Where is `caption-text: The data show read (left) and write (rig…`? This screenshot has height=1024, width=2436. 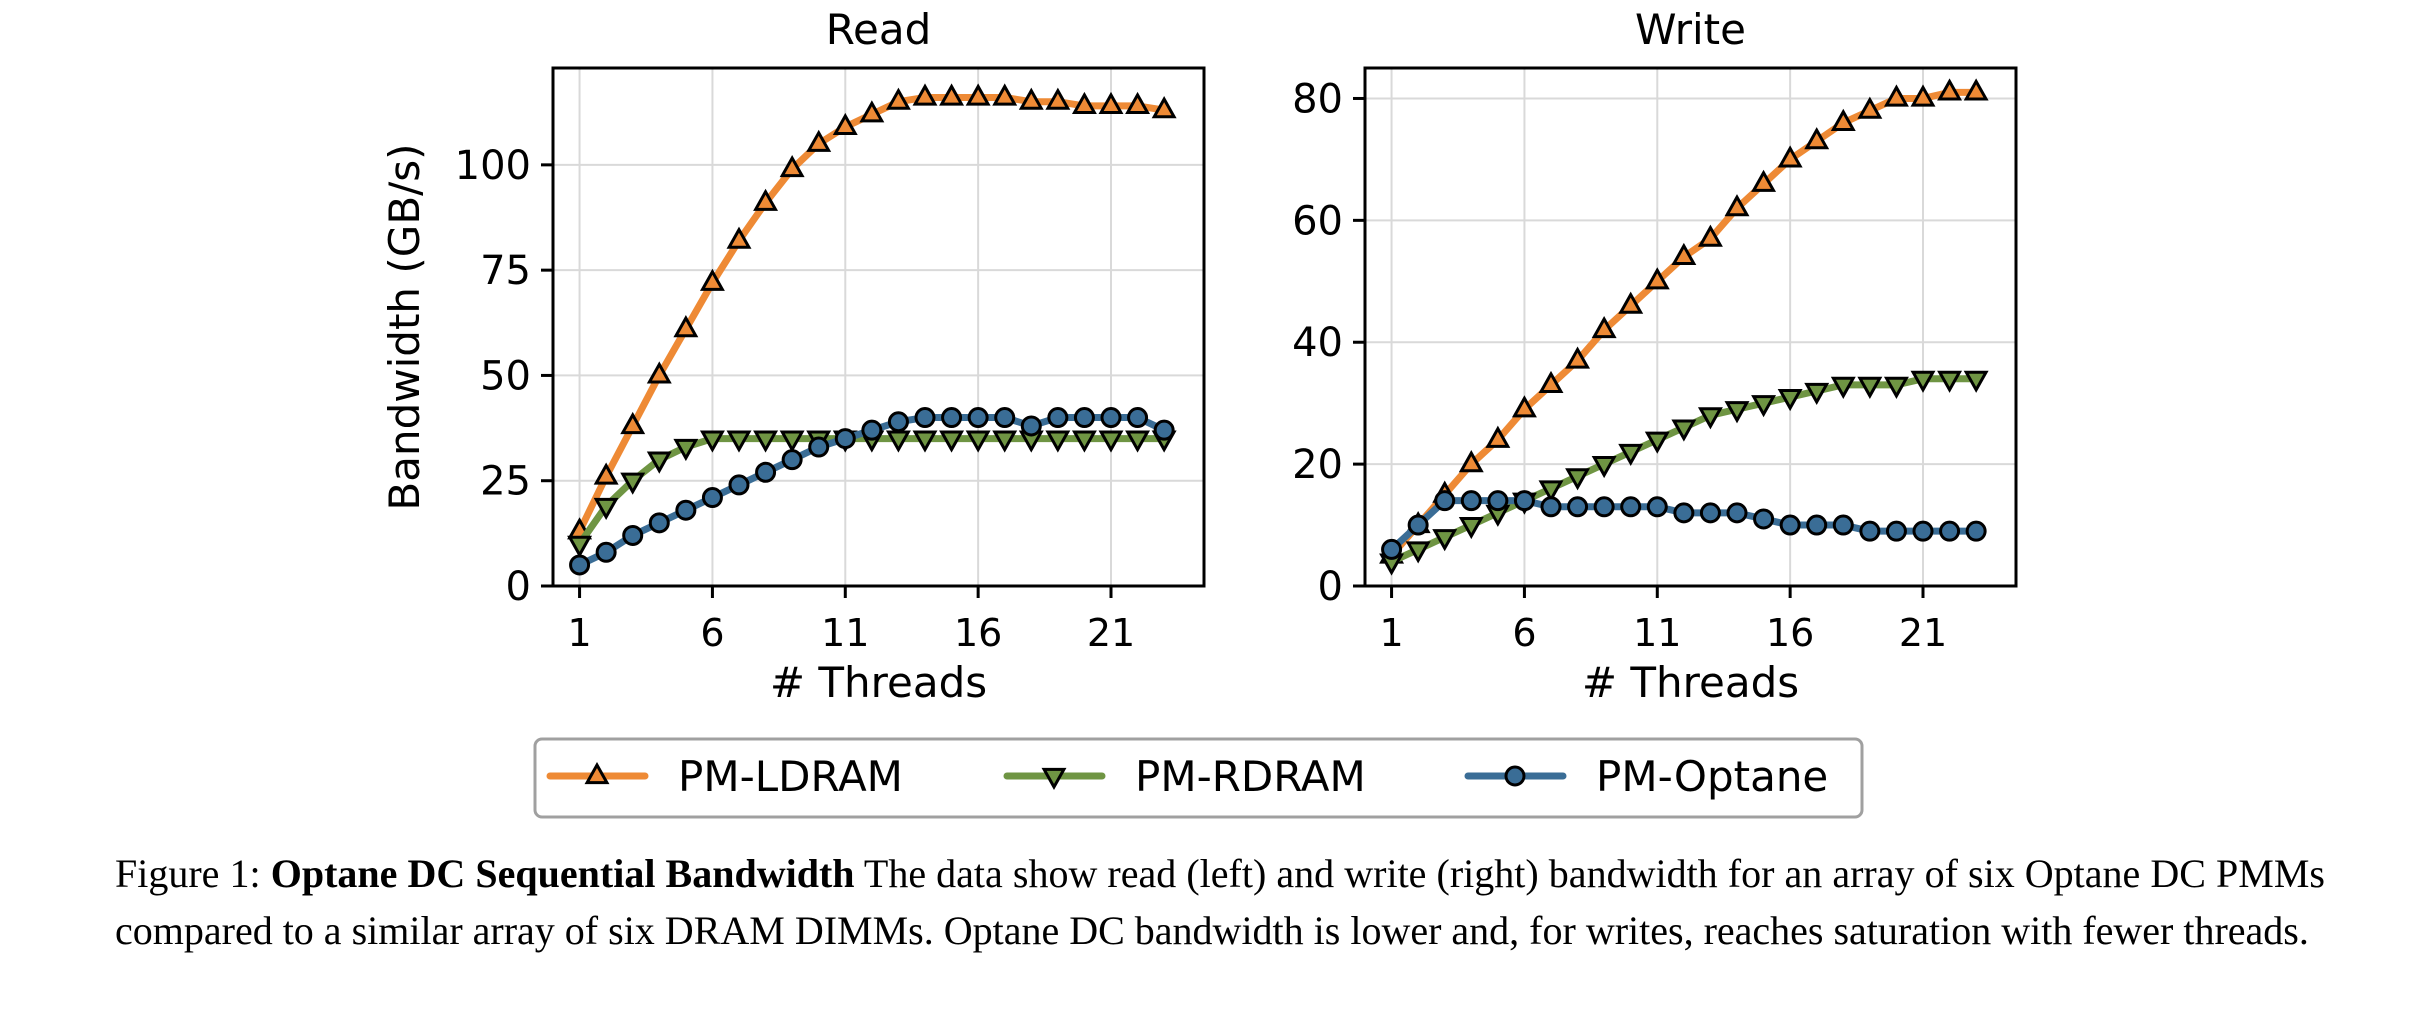
caption-text: The data show read (left) and write (rig… is located at coordinates (1220, 902).